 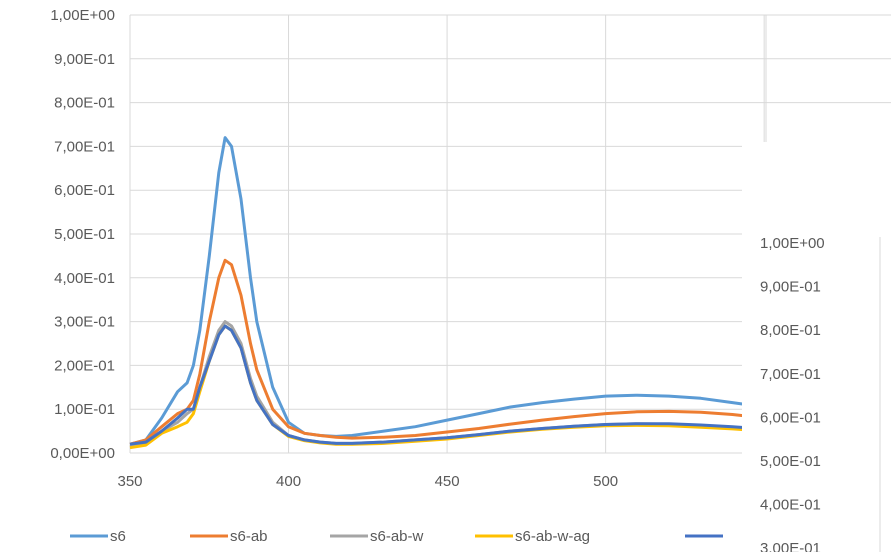 What do you see at coordinates (82, 15) in the screenshot?
I see `y-tick-label: 1,00E+00` at bounding box center [82, 15].